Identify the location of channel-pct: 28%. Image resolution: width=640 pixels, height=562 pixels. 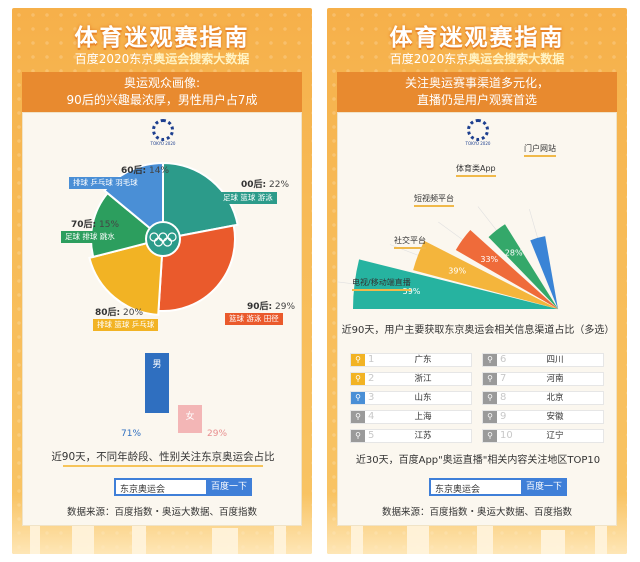
(514, 252).